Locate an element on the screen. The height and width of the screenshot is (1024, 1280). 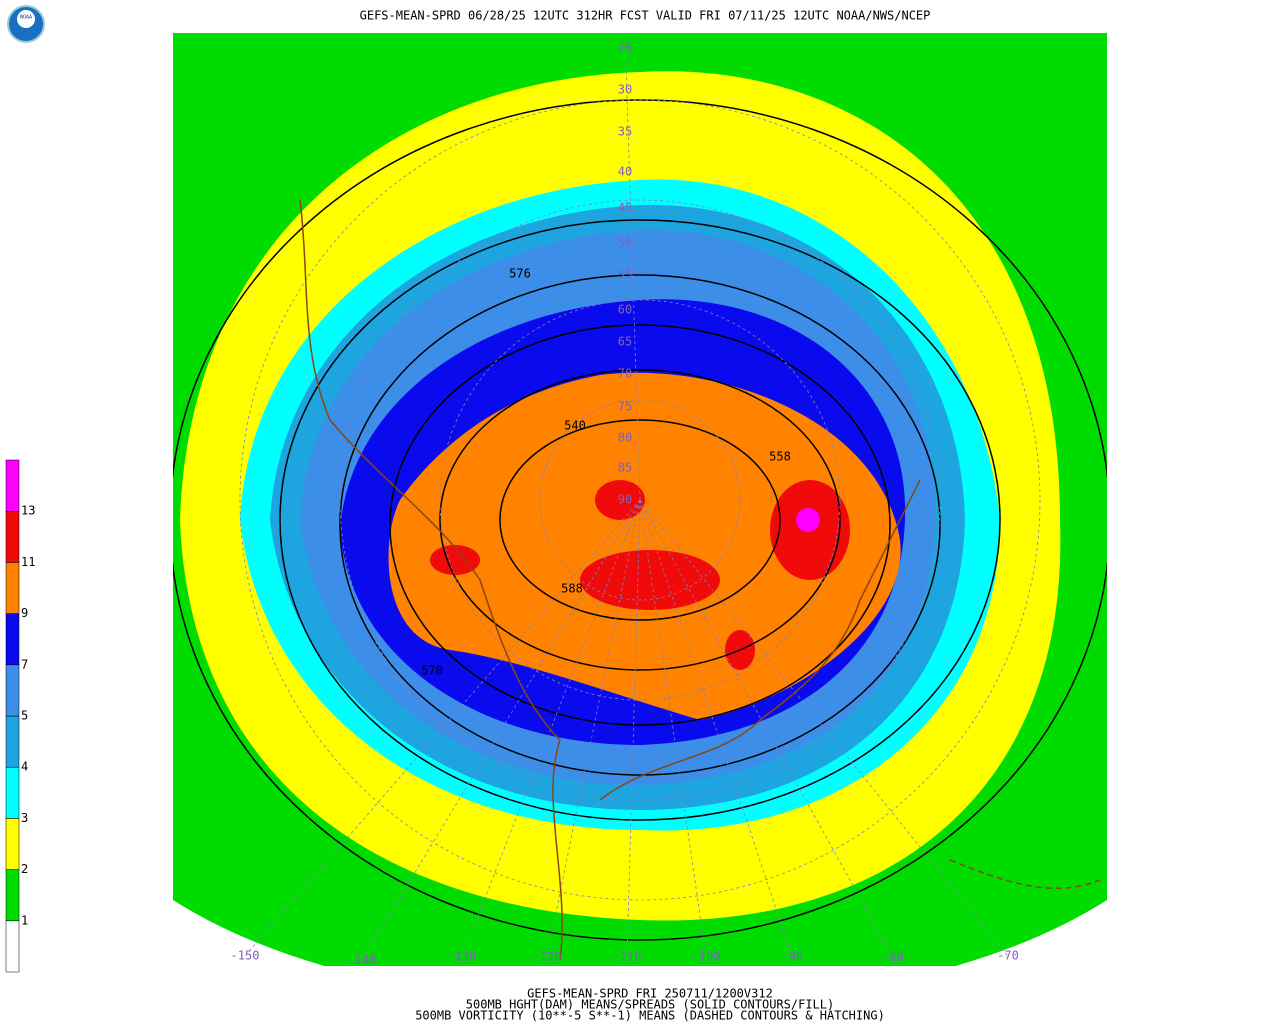
colorbar-label: 4 is located at coordinates (24, 767).